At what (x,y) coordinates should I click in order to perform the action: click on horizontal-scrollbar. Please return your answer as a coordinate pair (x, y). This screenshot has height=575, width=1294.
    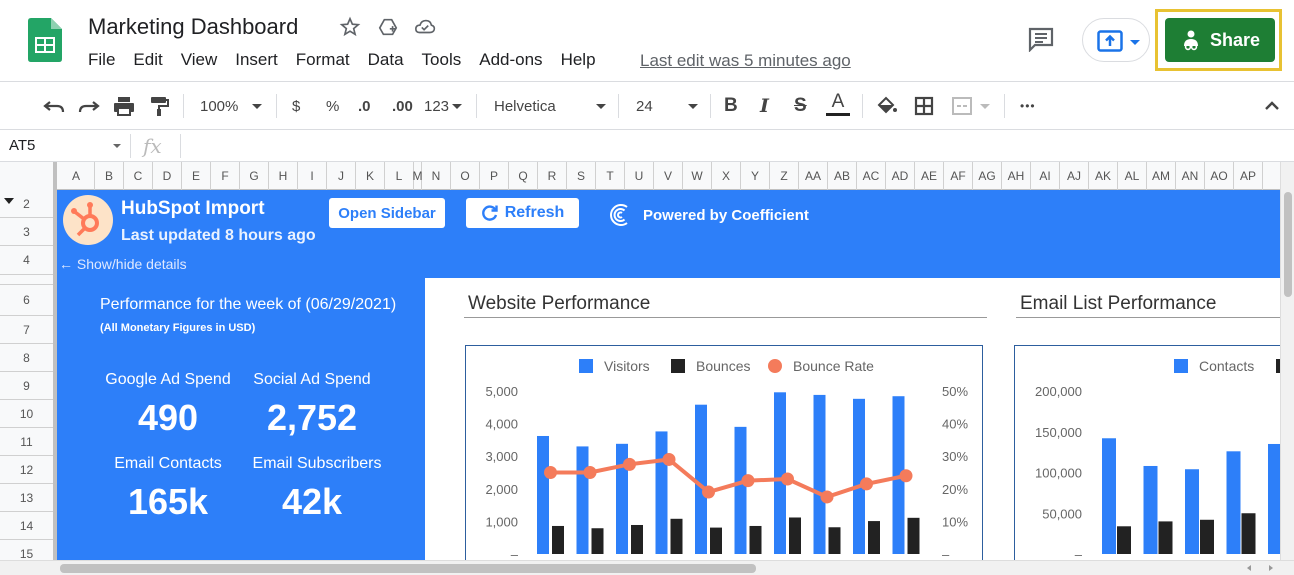
    Looking at the image, I should click on (647, 567).